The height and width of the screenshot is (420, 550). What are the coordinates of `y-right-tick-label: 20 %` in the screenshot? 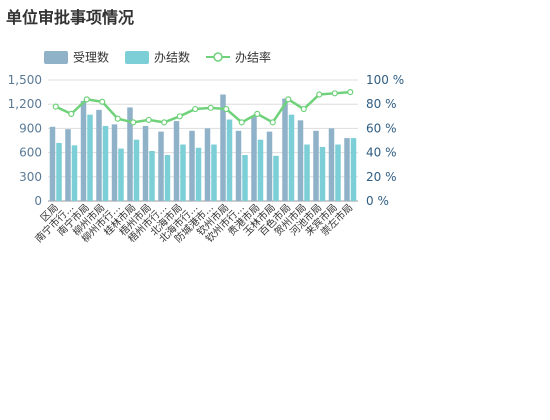 It's located at (381, 177).